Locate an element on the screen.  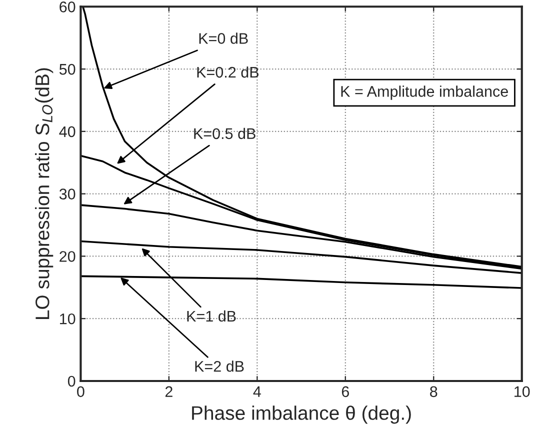
annotation: K=0.2 dB is located at coordinates (228, 72).